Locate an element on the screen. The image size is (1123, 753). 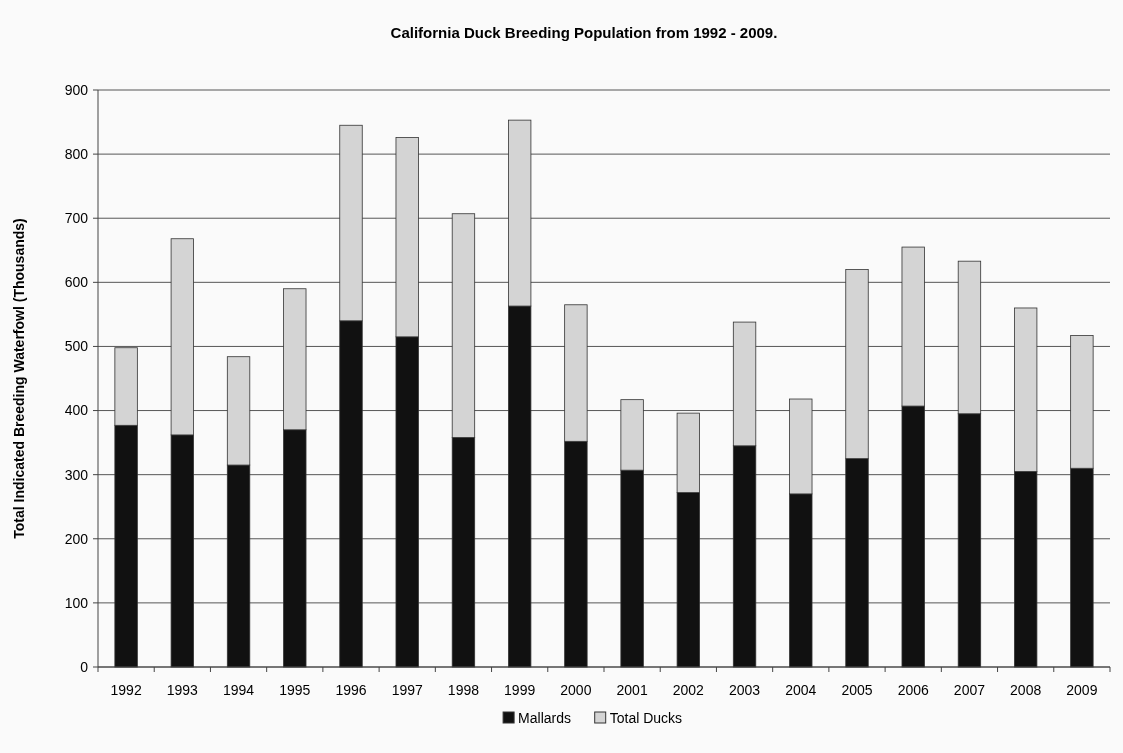
y-tick-label: 500 is located at coordinates (76, 346).